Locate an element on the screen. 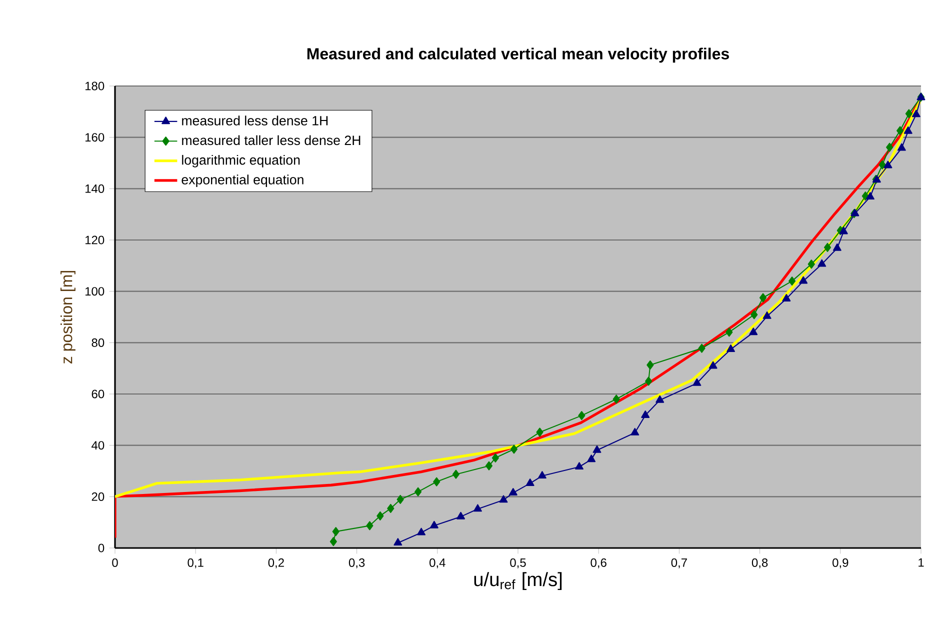 The height and width of the screenshot is (626, 951). y-tick-label: 180 is located at coordinates (95, 86).